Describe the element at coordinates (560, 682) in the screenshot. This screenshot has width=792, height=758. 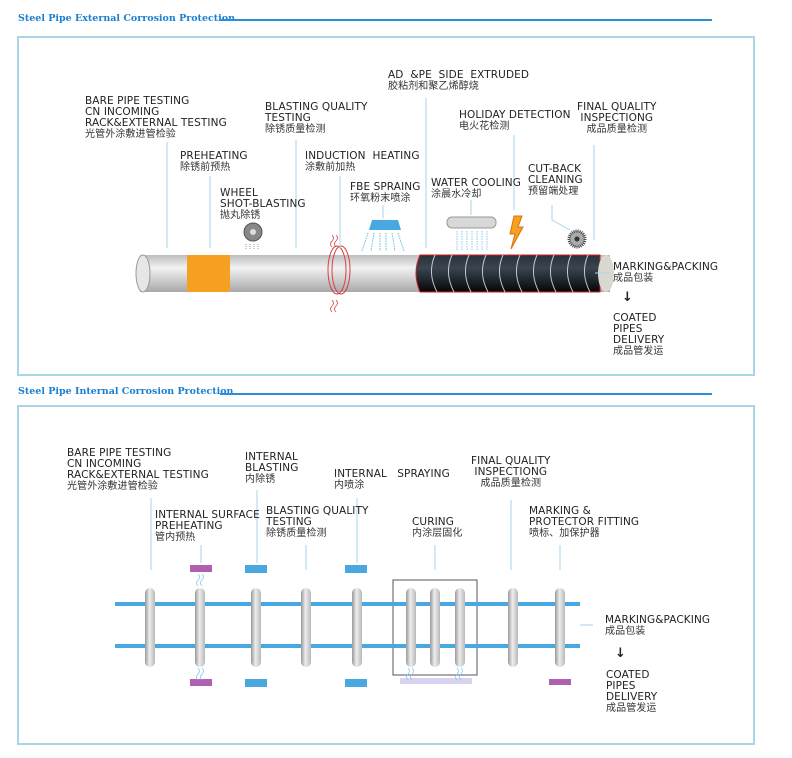
I see `marker-unit` at that location.